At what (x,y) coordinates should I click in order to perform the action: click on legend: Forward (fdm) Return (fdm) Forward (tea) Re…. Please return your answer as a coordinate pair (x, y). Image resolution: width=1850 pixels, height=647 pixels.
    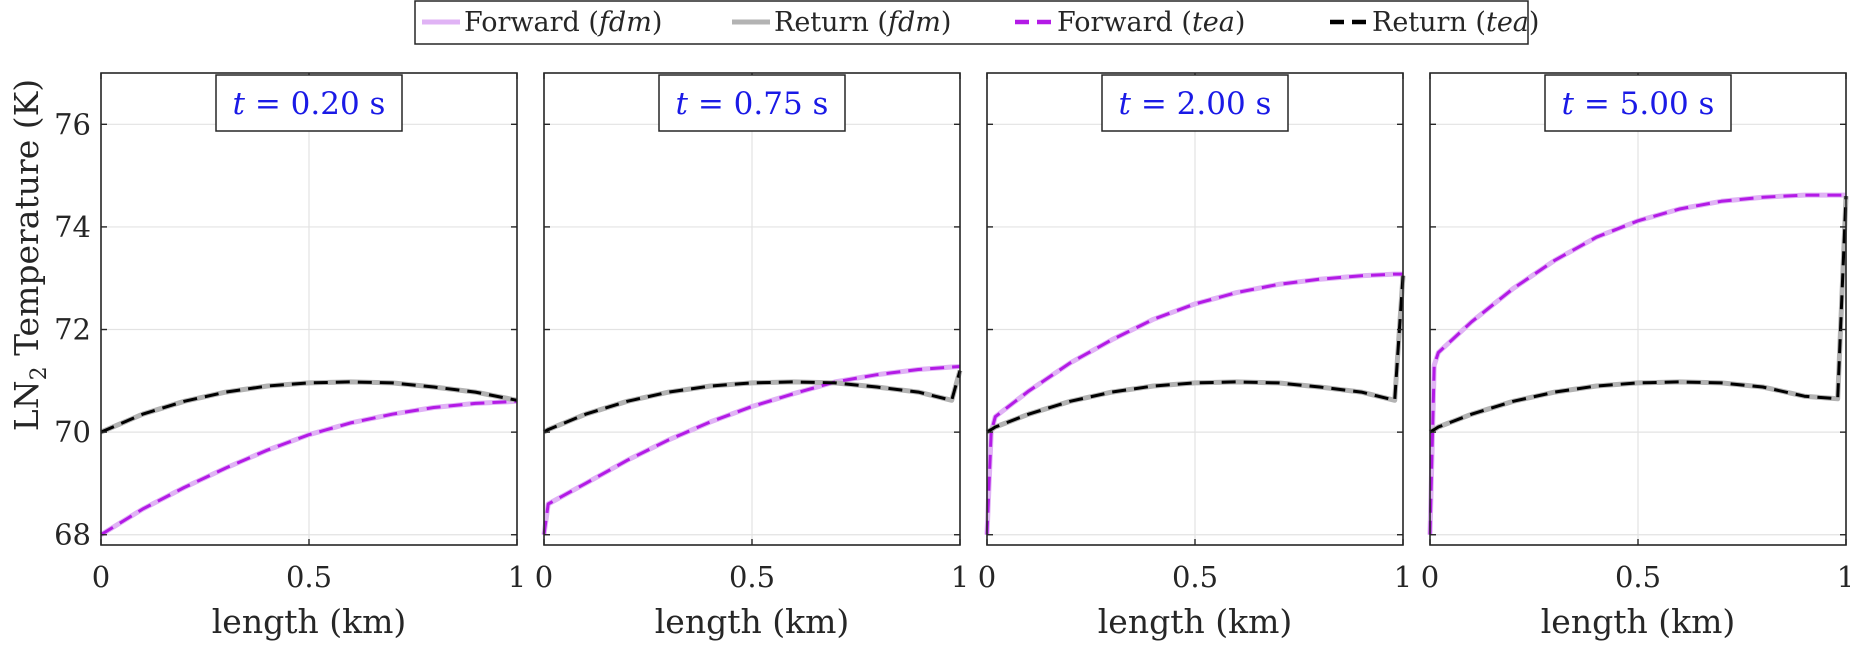
    Looking at the image, I should click on (976, 22).